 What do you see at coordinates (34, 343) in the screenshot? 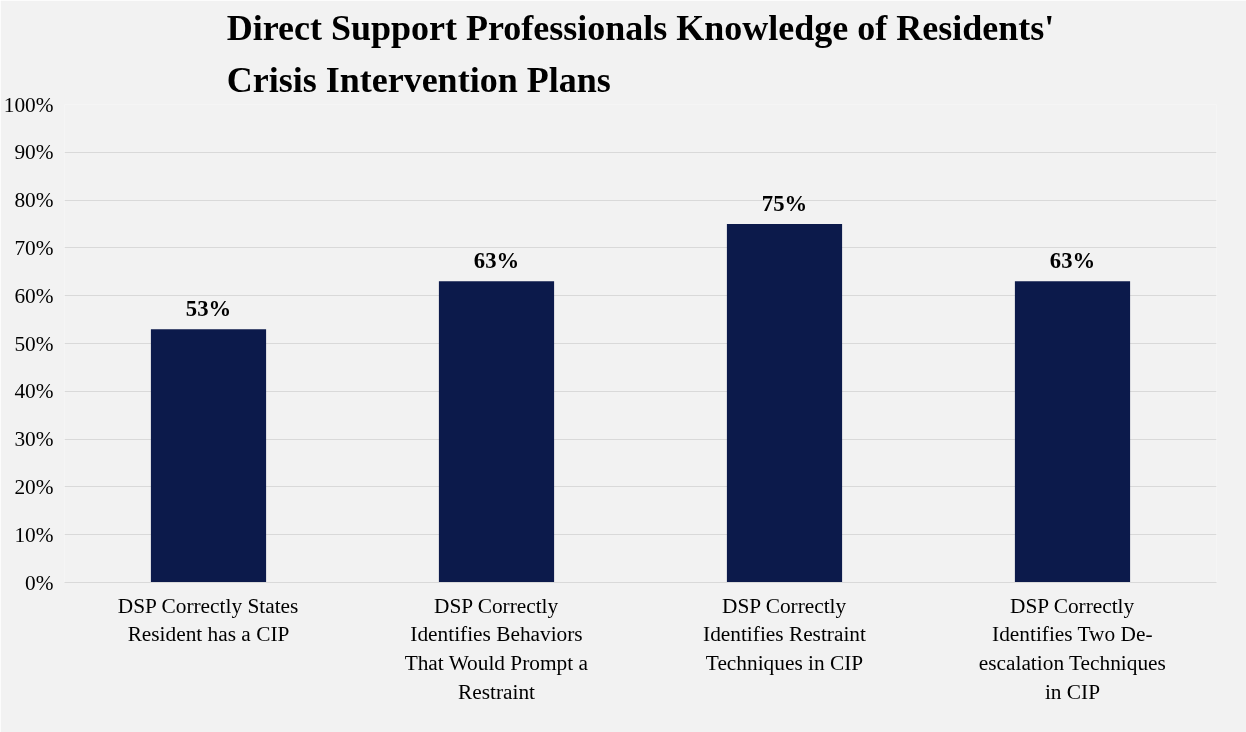
I see `y-tick-label: 50%` at bounding box center [34, 343].